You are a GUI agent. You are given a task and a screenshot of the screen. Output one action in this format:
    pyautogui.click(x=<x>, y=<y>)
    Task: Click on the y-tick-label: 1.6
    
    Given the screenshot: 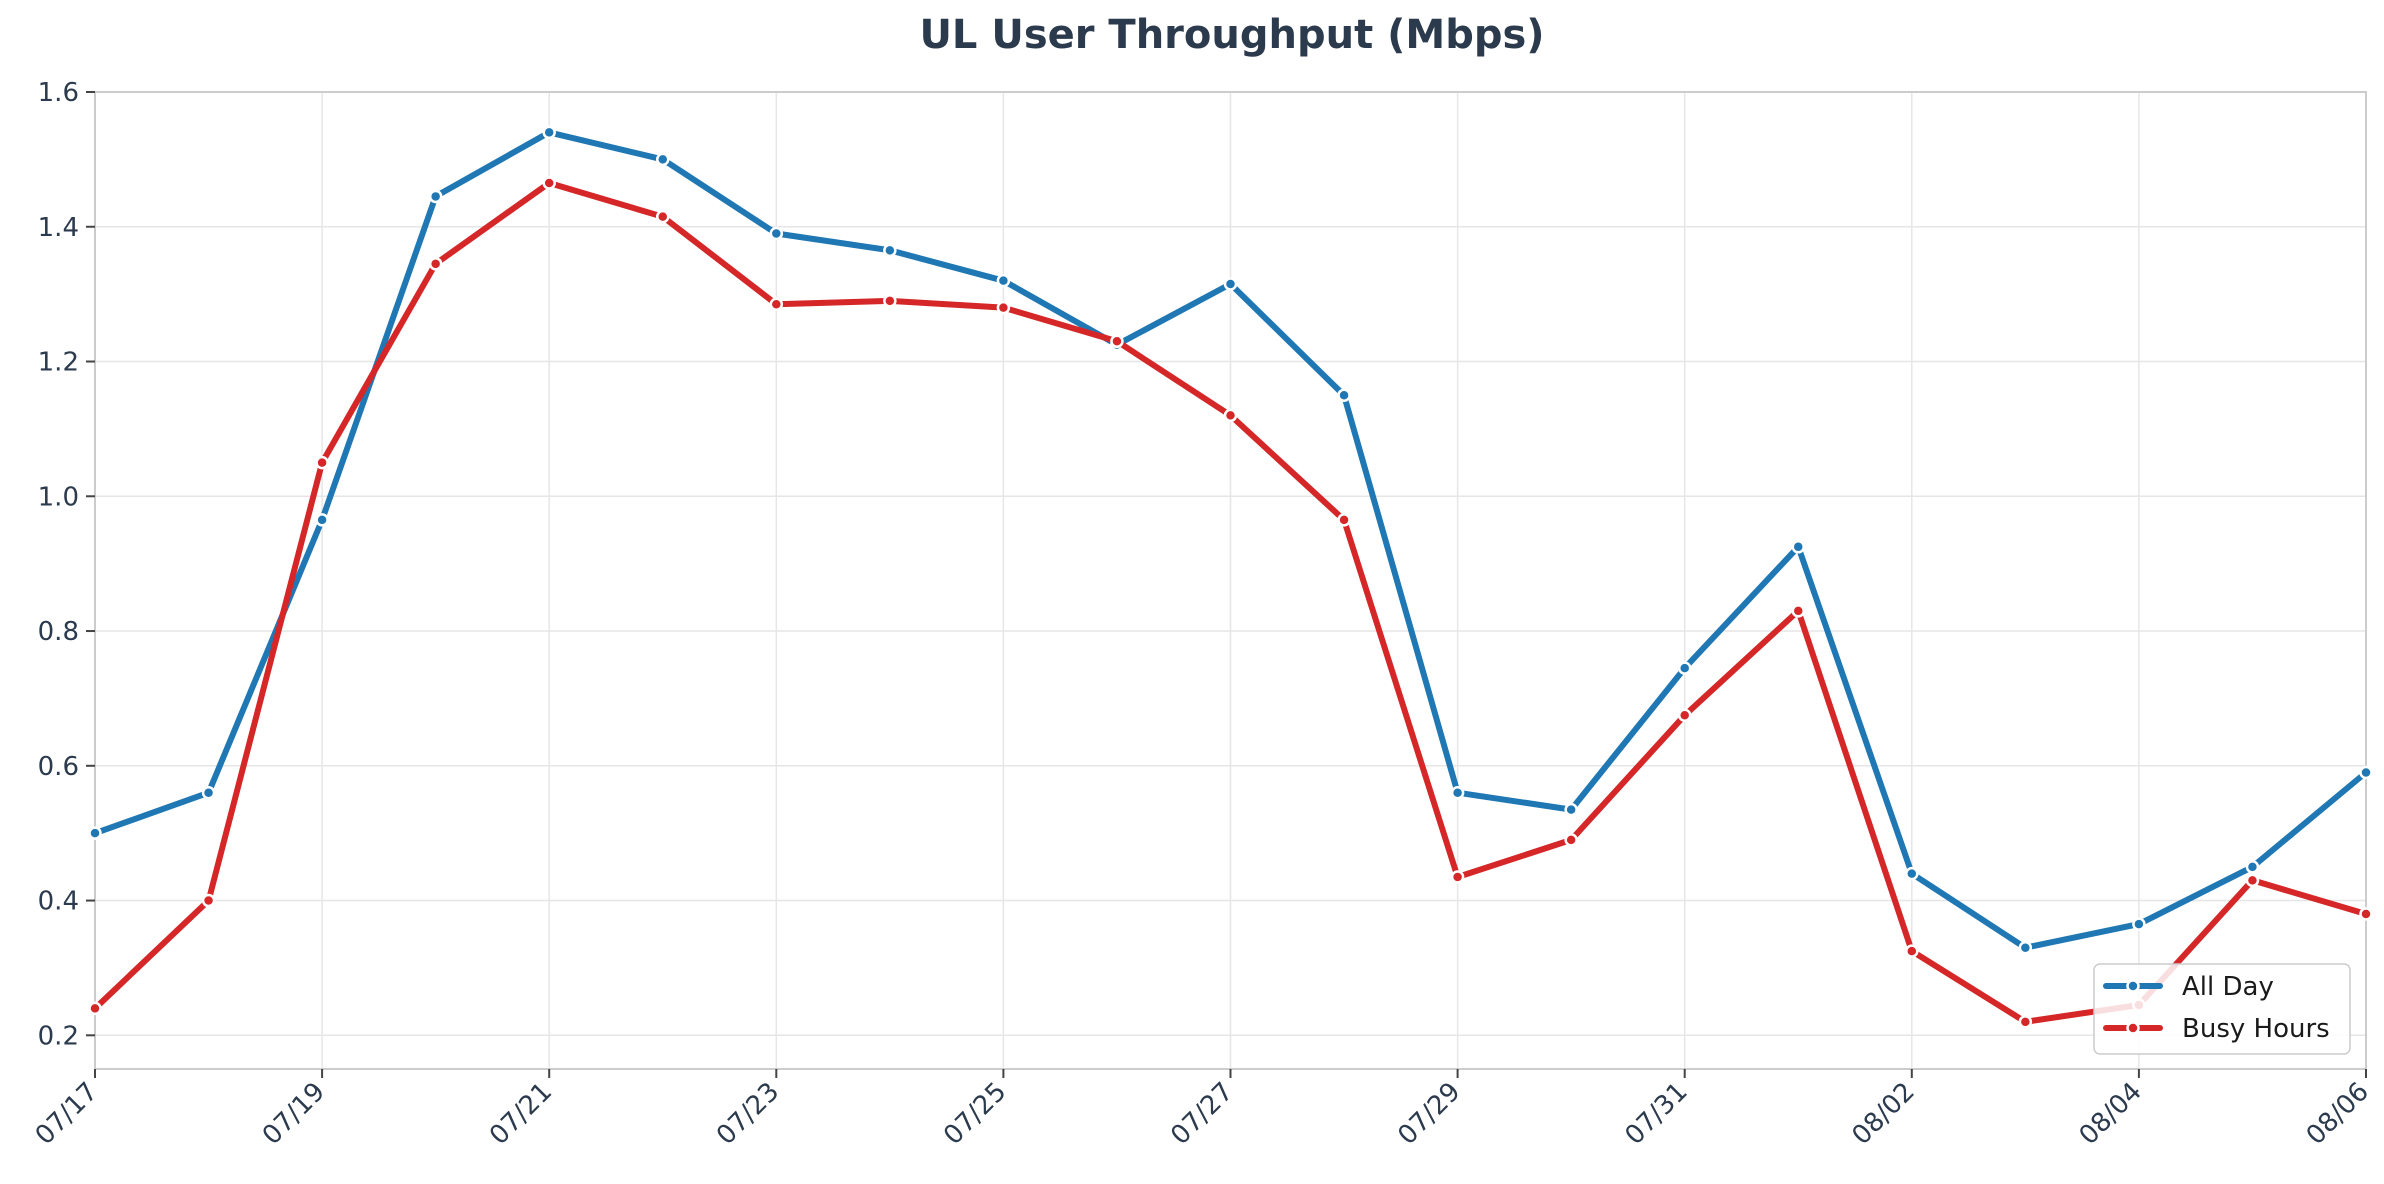 What is the action you would take?
    pyautogui.click(x=58, y=93)
    